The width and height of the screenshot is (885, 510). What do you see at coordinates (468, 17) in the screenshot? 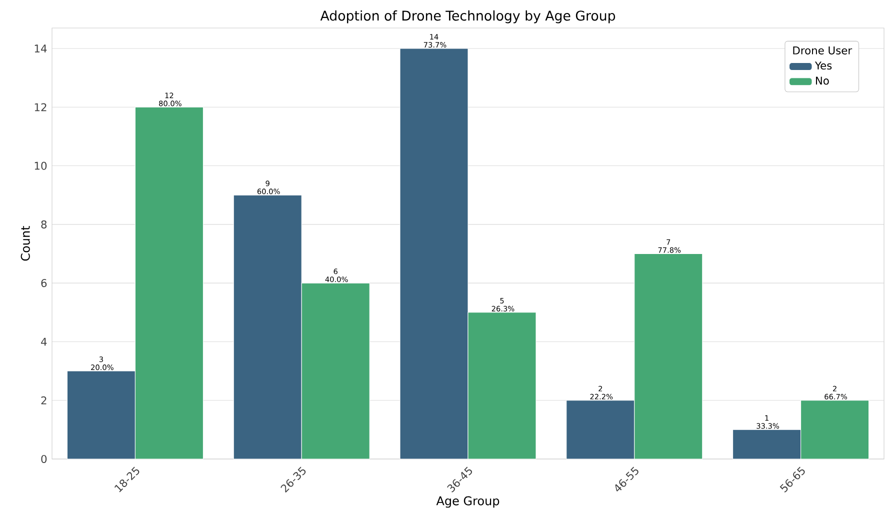
I see `chart-title: Adoption of Drone Technology by Age Group` at bounding box center [468, 17].